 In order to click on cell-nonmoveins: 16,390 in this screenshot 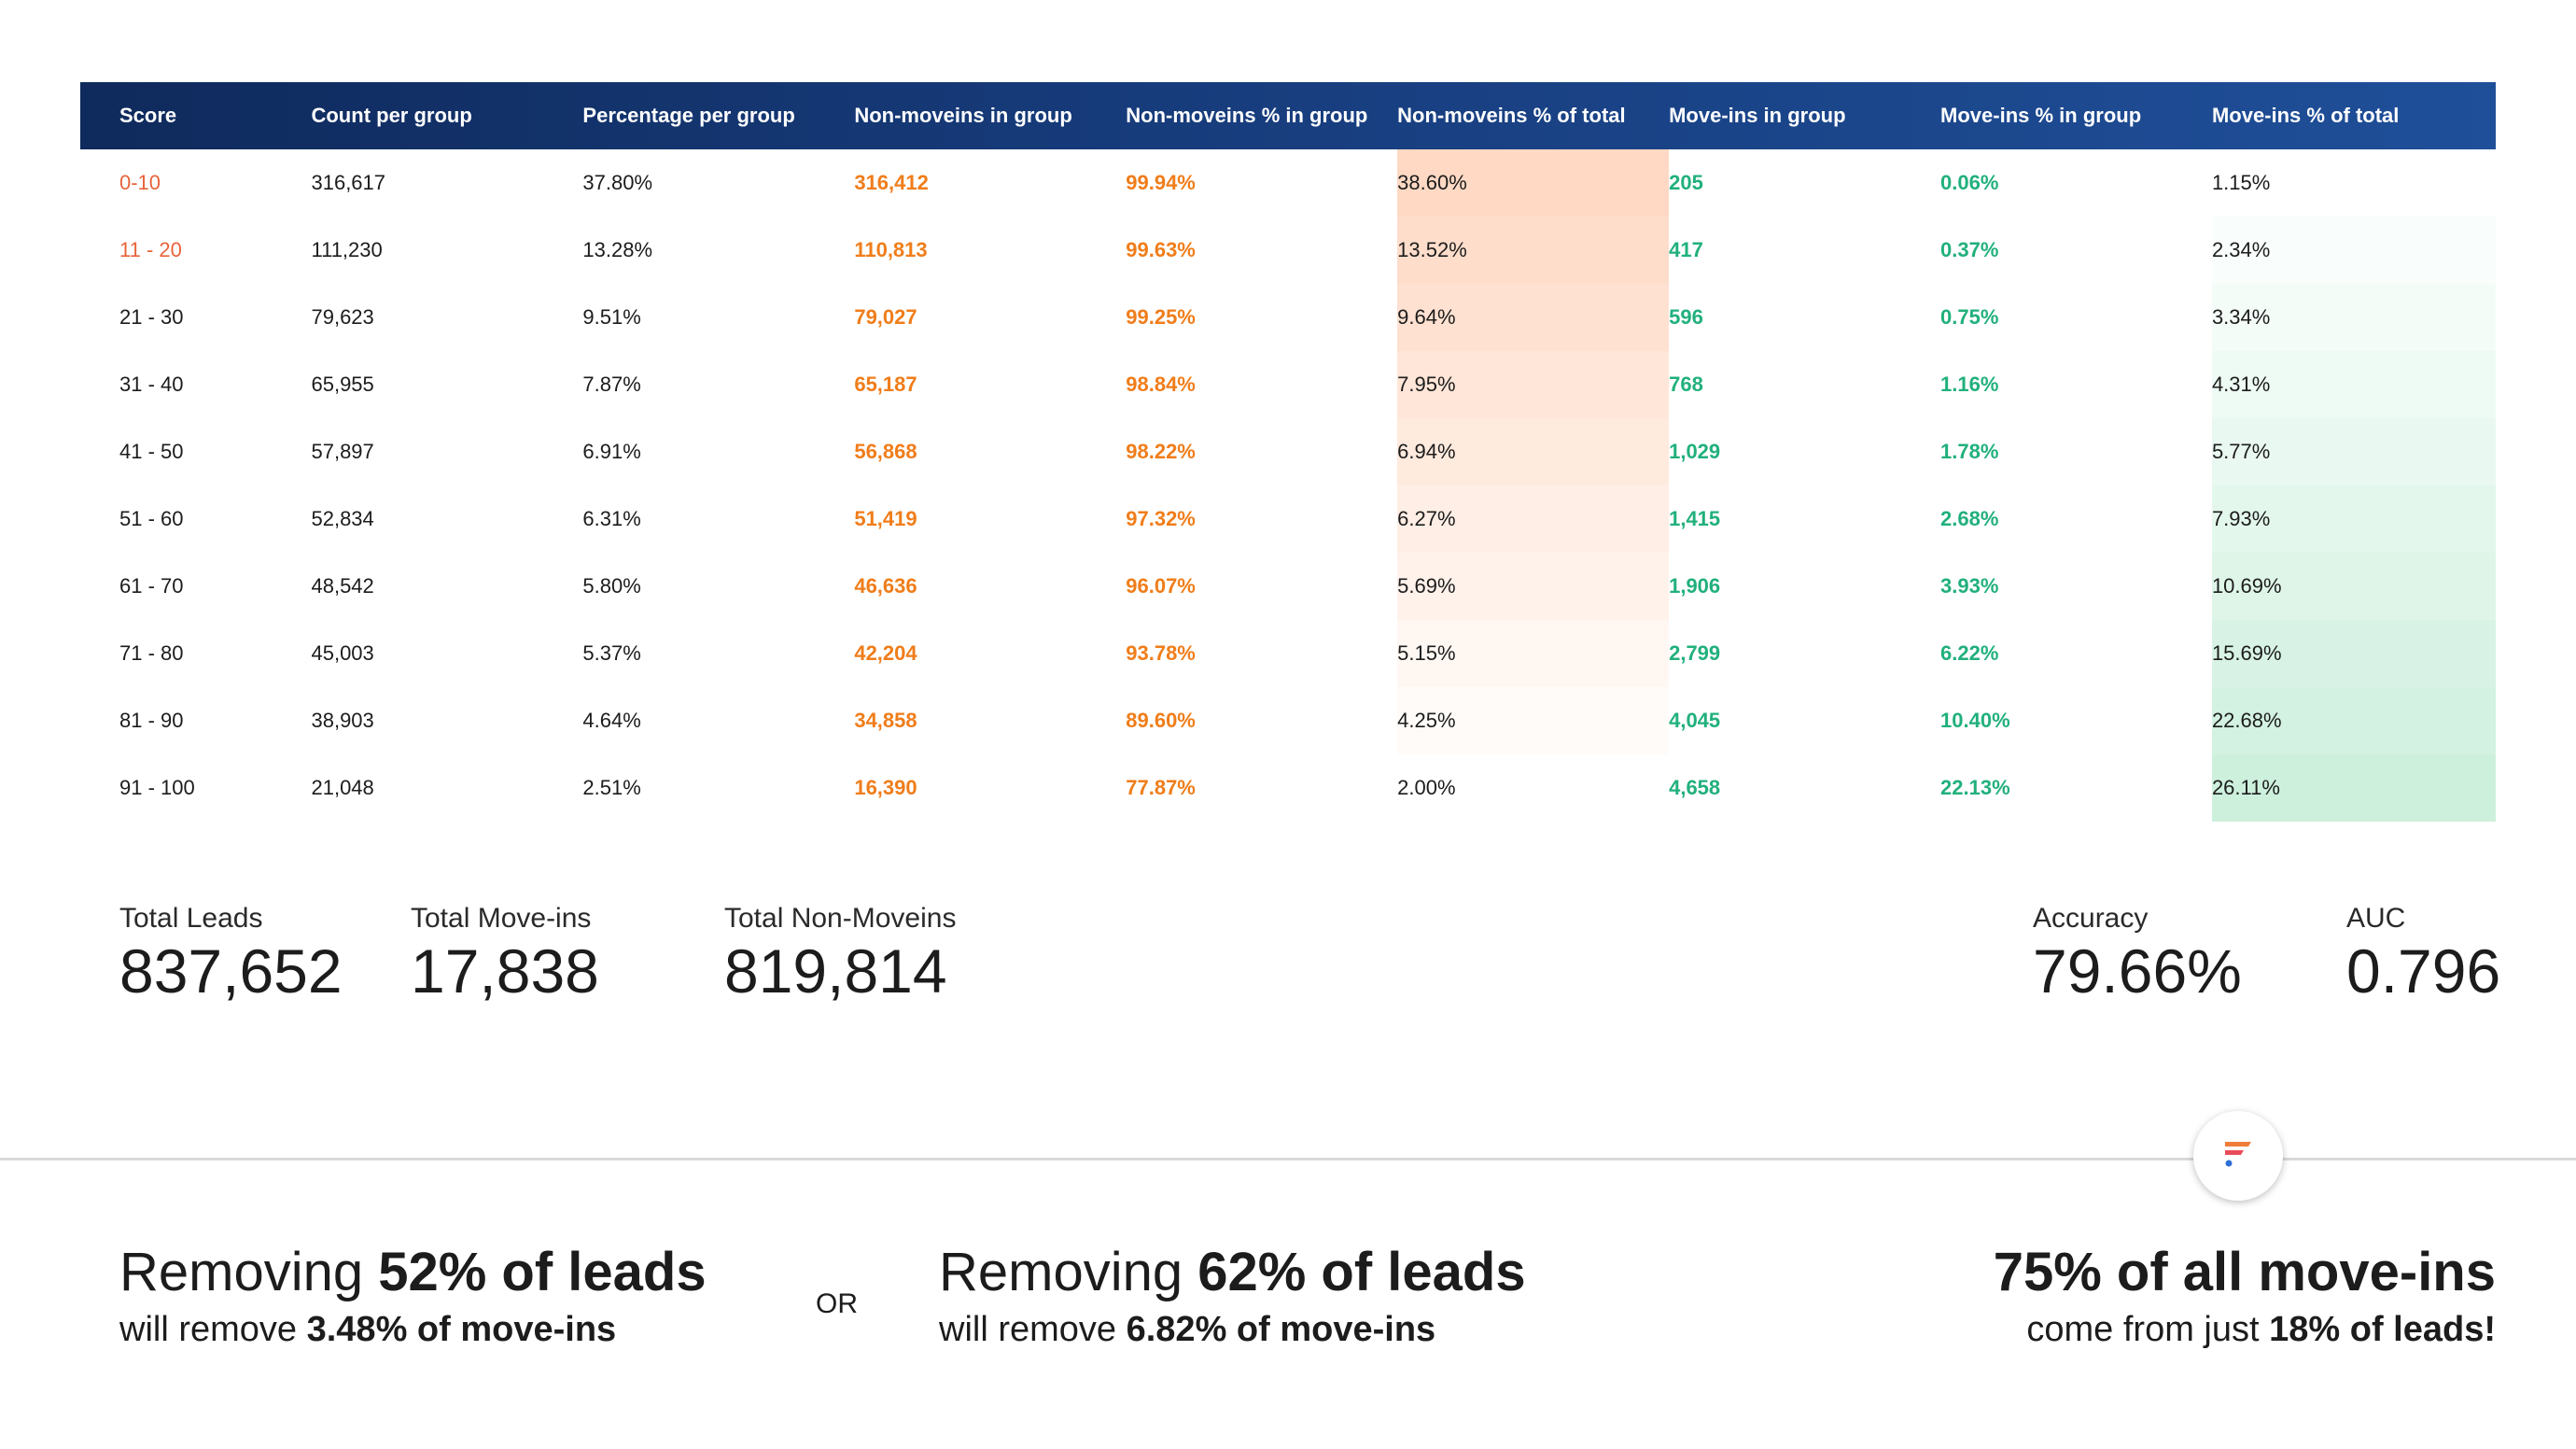, I will do `click(885, 787)`.